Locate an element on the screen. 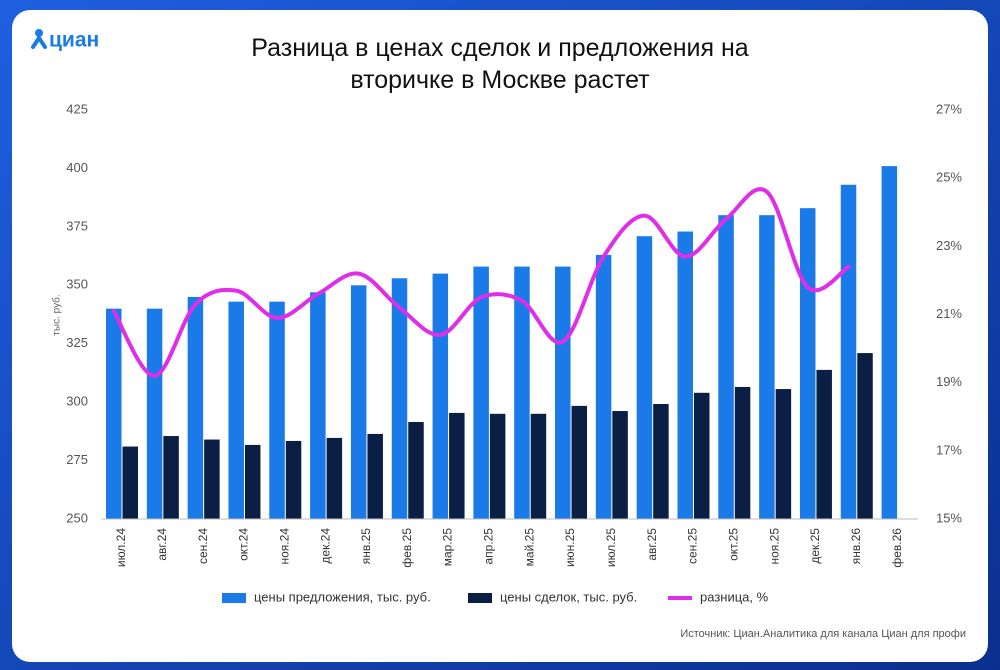  x-tick-label: апр.25 is located at coordinates (489, 546).